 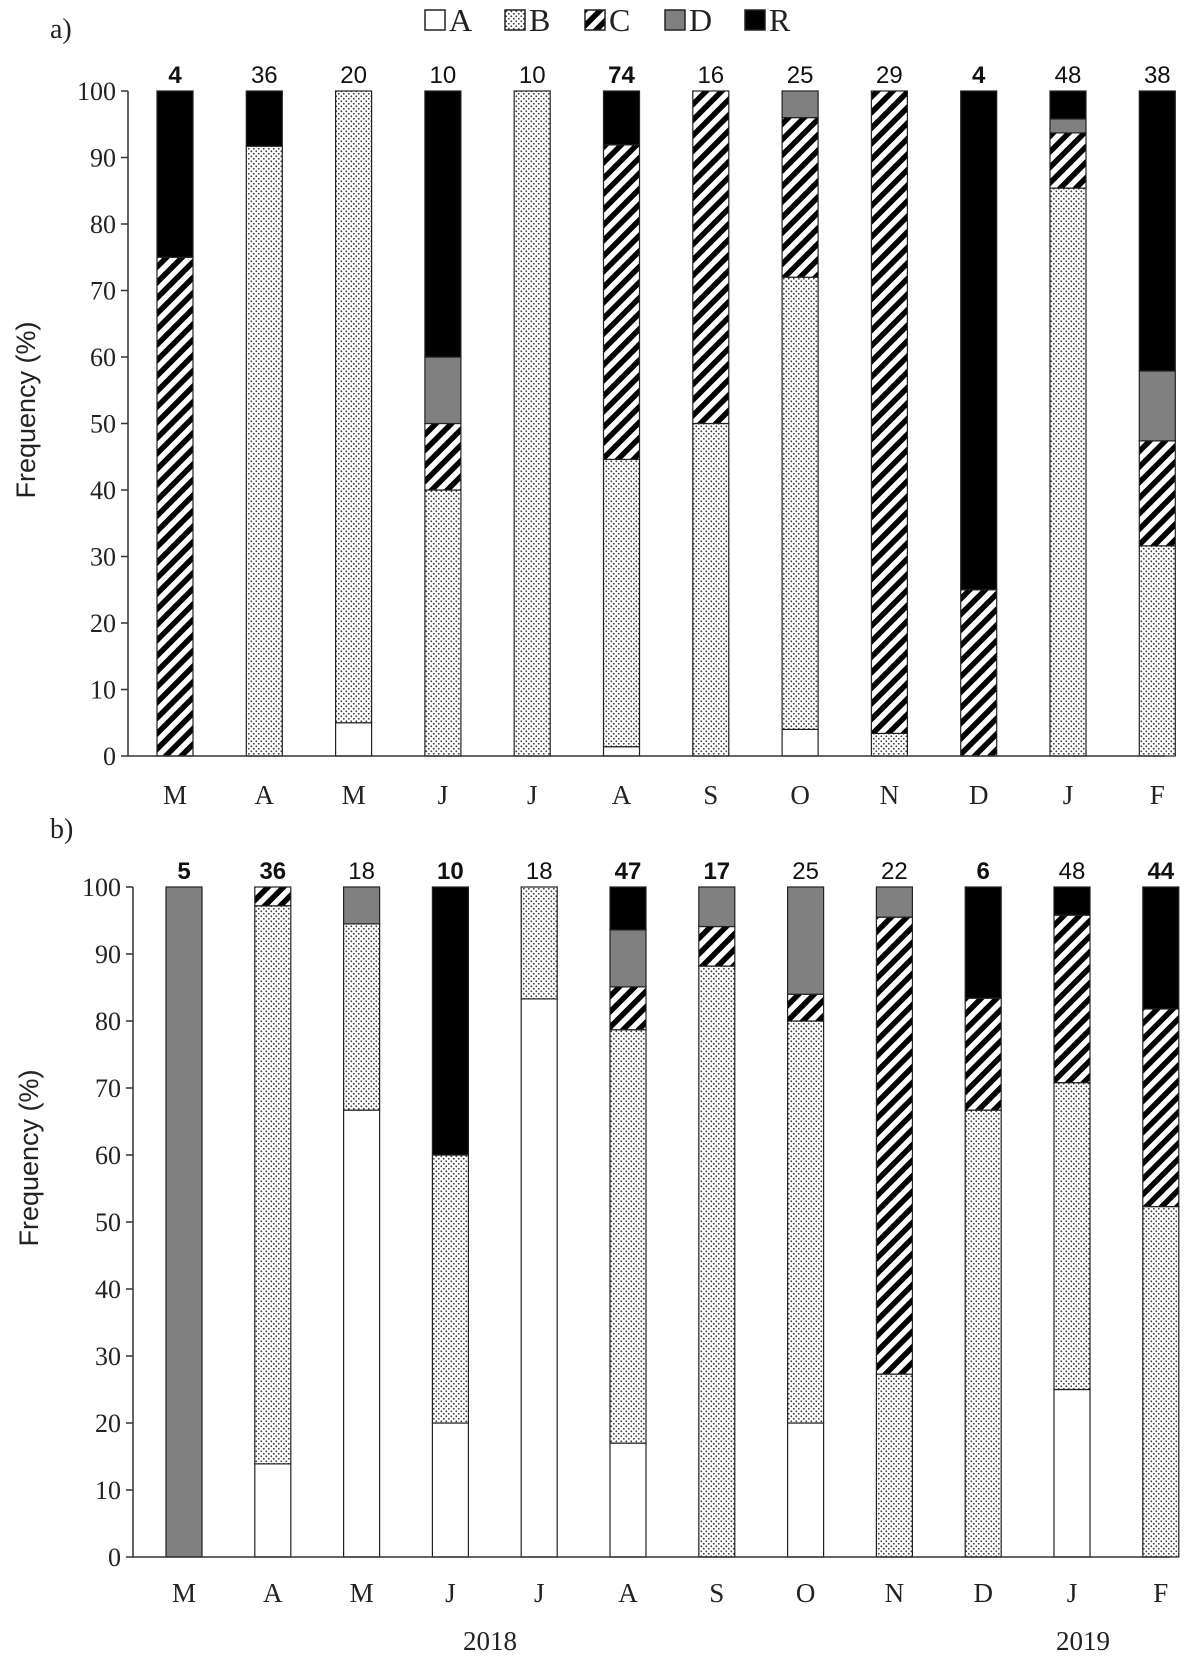 What do you see at coordinates (29, 1157) in the screenshot?
I see `y-axis-label-b: Frequency (%)` at bounding box center [29, 1157].